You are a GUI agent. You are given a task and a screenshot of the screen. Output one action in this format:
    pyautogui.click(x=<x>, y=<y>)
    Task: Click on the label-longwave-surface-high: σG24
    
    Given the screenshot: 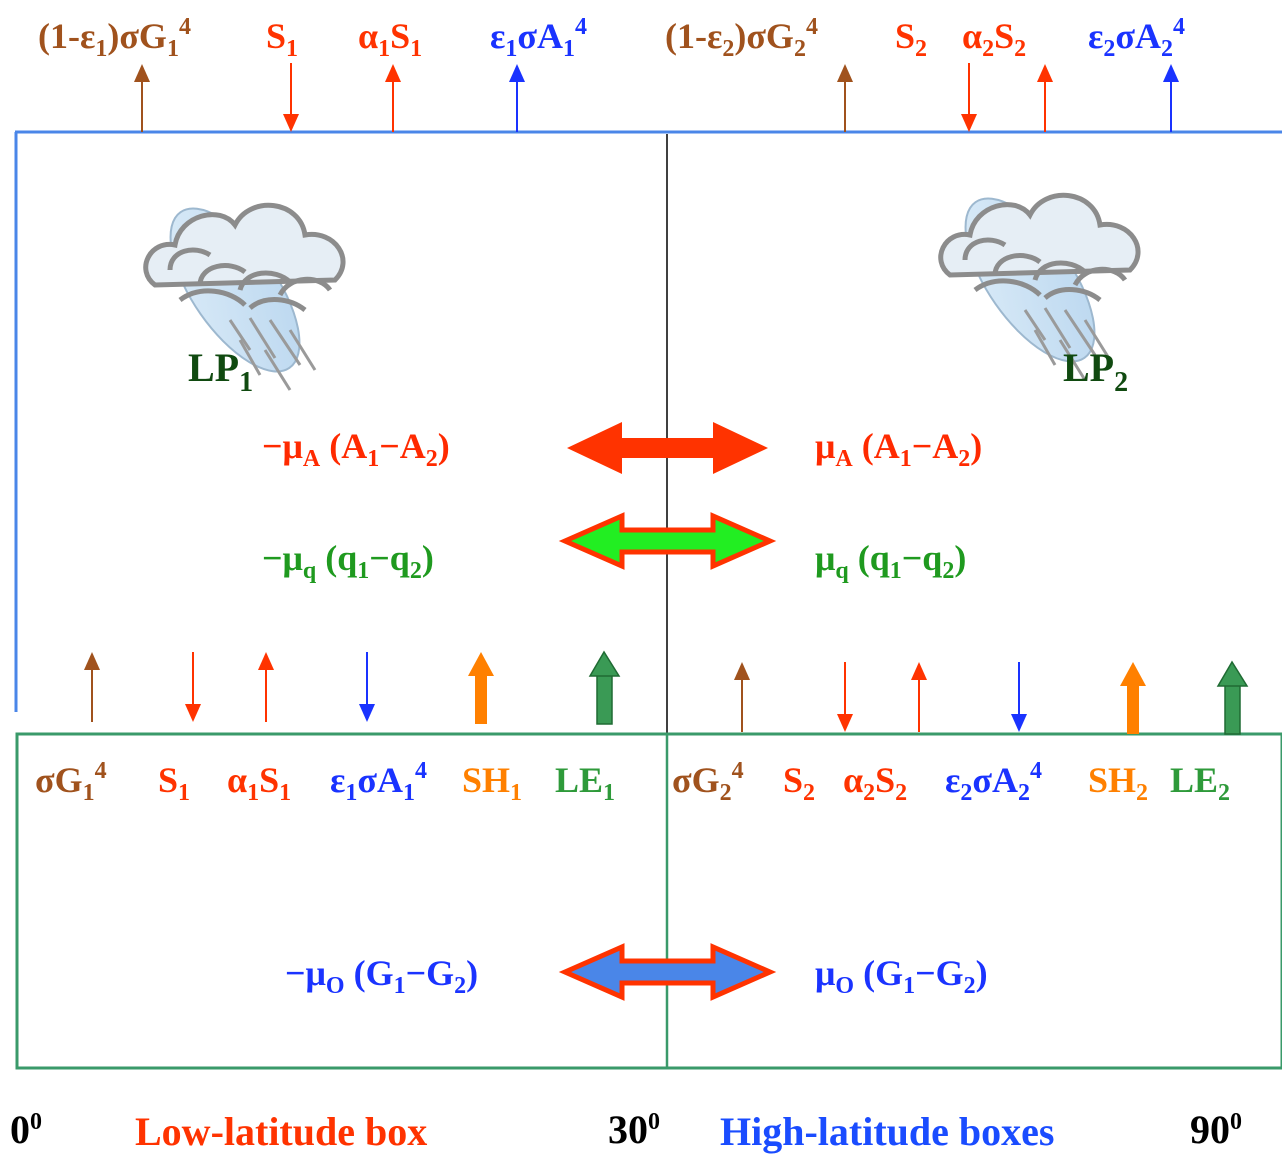 What is the action you would take?
    pyautogui.click(x=708, y=782)
    